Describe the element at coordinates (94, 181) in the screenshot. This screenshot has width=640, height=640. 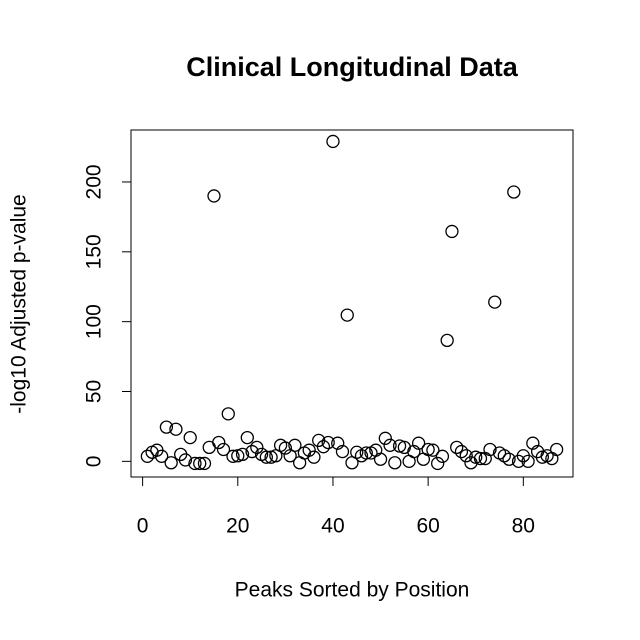
I see `y-tick-label: 200` at that location.